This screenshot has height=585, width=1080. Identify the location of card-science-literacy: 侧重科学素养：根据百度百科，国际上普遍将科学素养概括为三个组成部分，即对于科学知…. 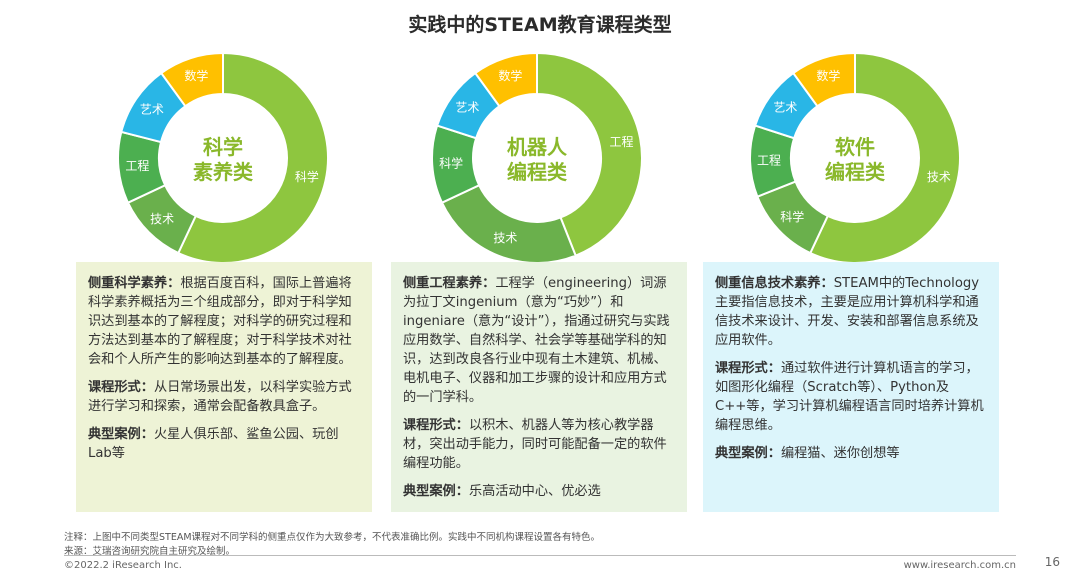
(224, 387).